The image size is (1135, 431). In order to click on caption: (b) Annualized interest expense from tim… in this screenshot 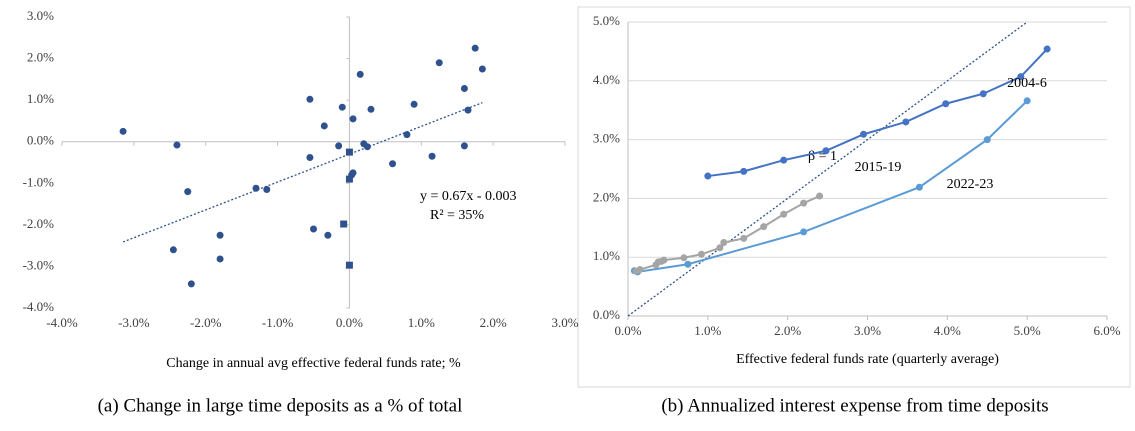, I will do `click(854, 405)`.